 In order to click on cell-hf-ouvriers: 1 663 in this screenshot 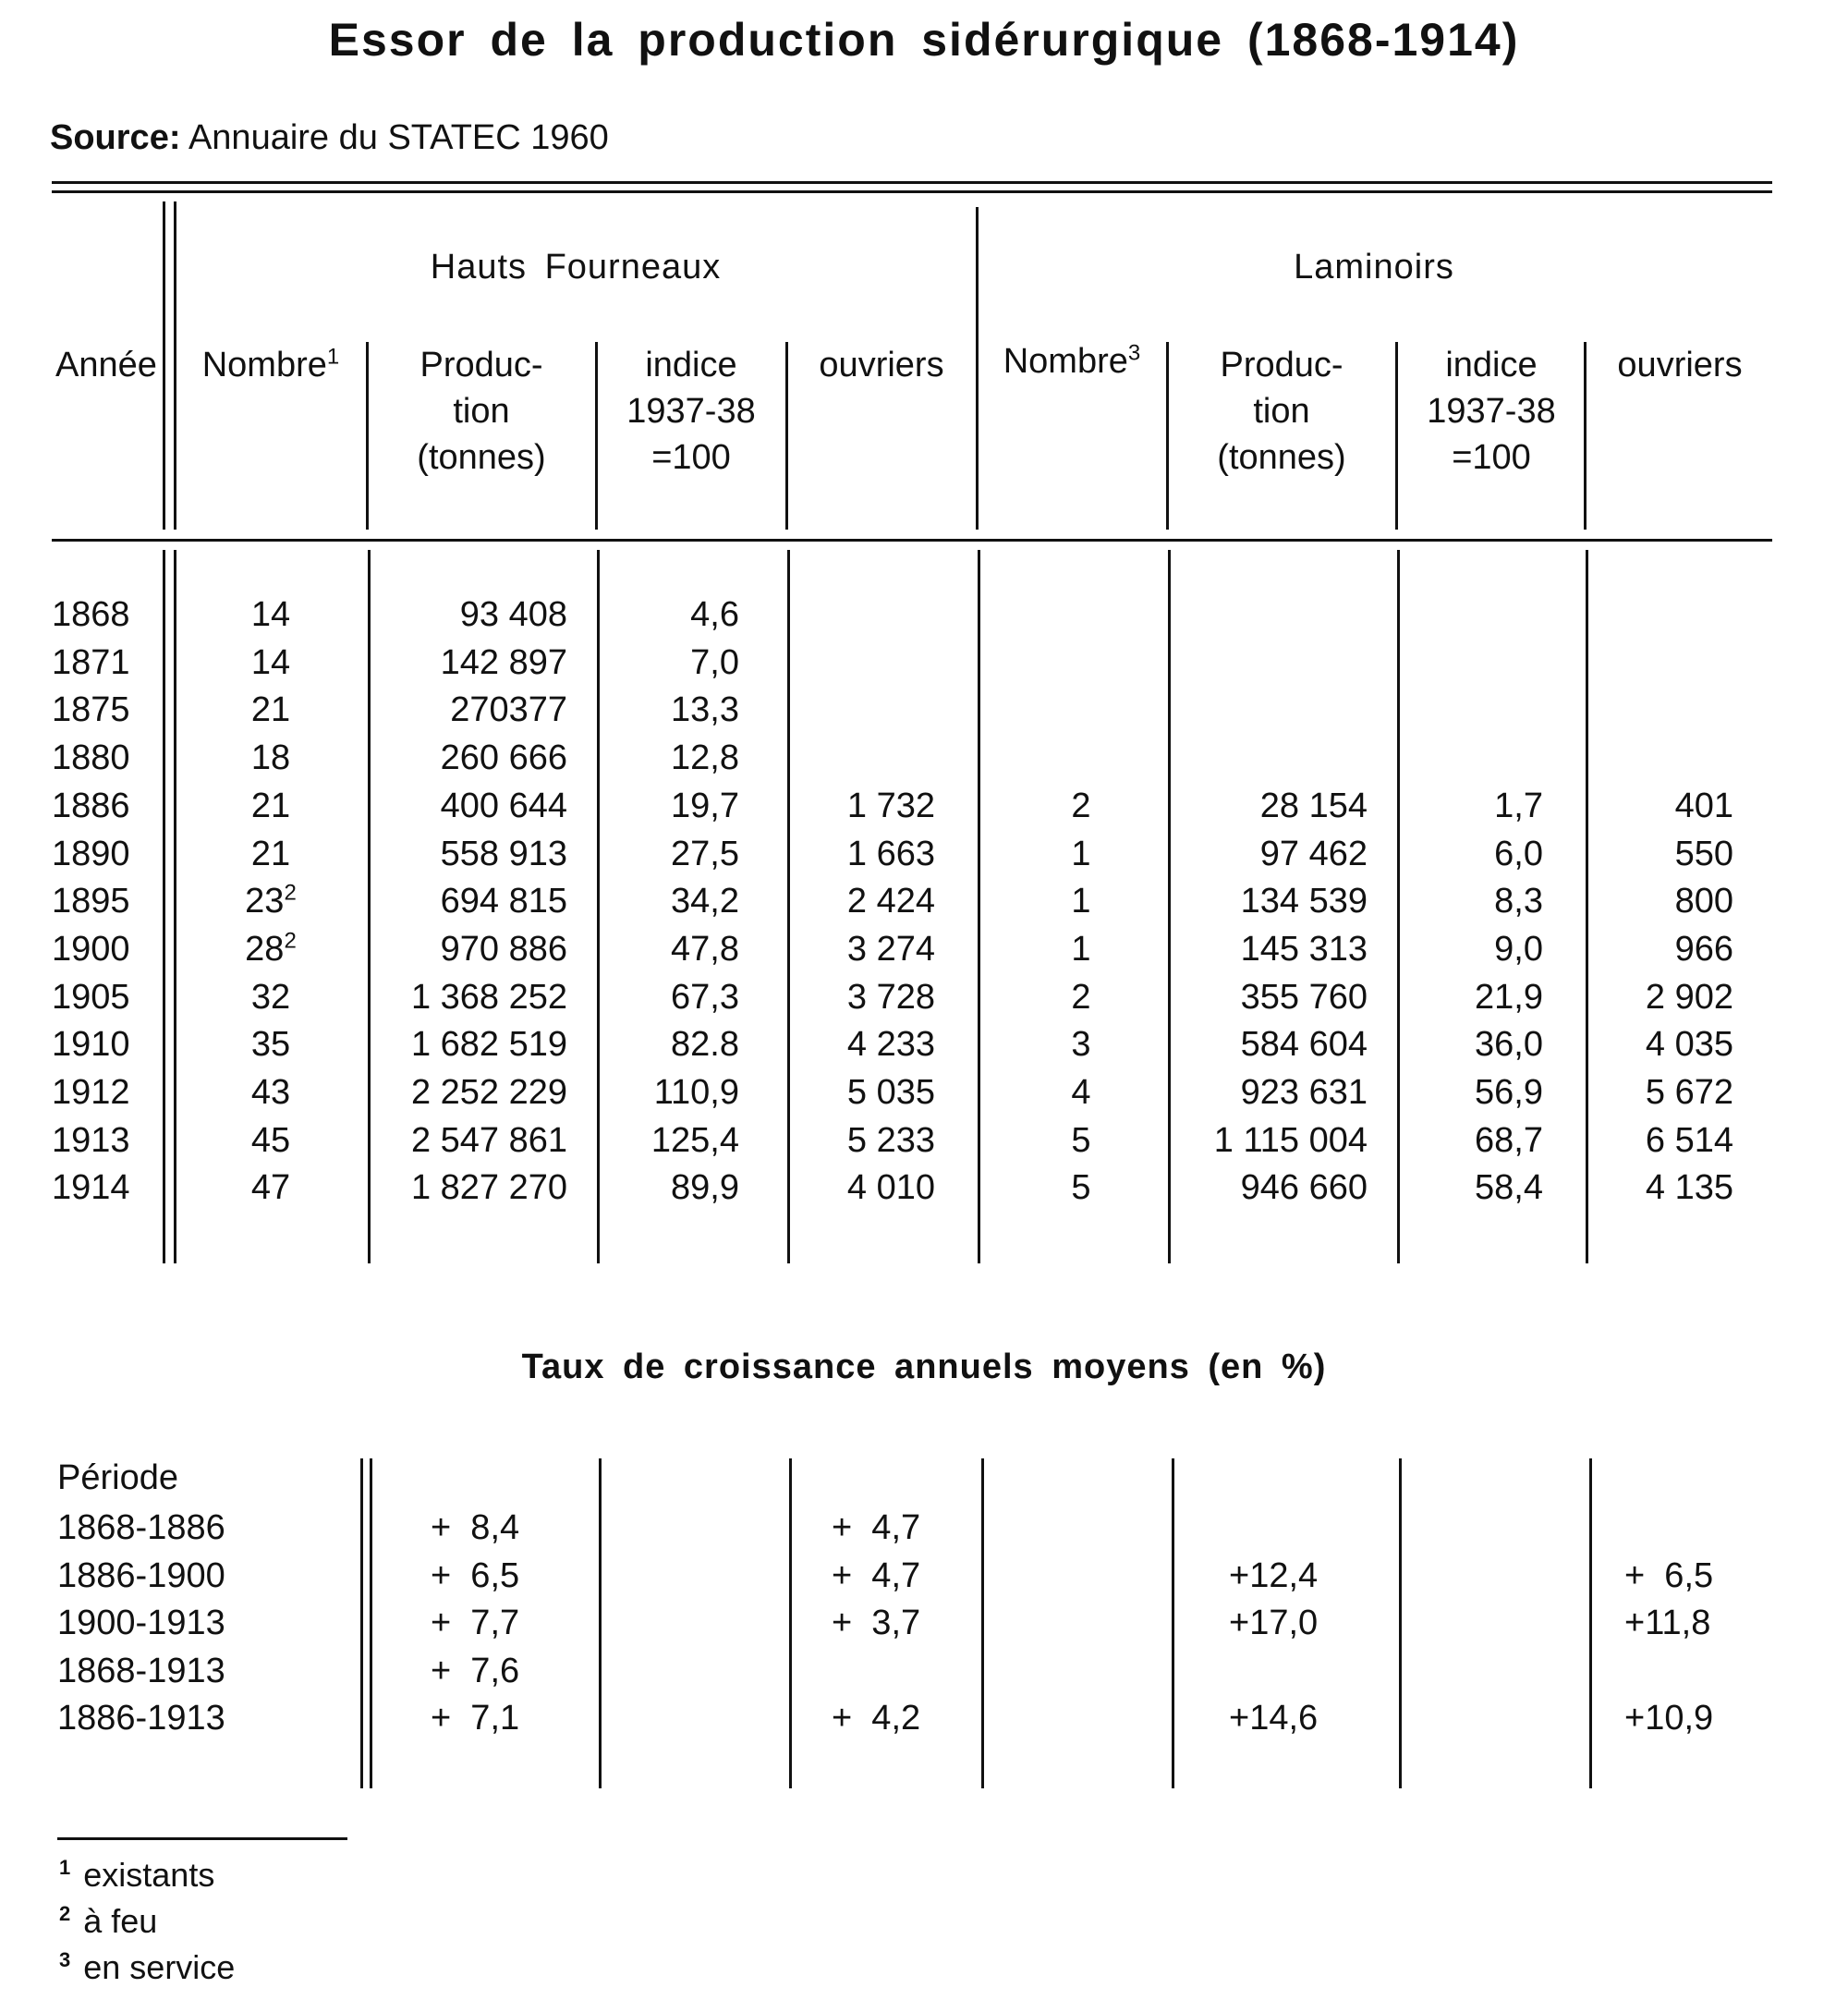, I will do `click(863, 854)`.